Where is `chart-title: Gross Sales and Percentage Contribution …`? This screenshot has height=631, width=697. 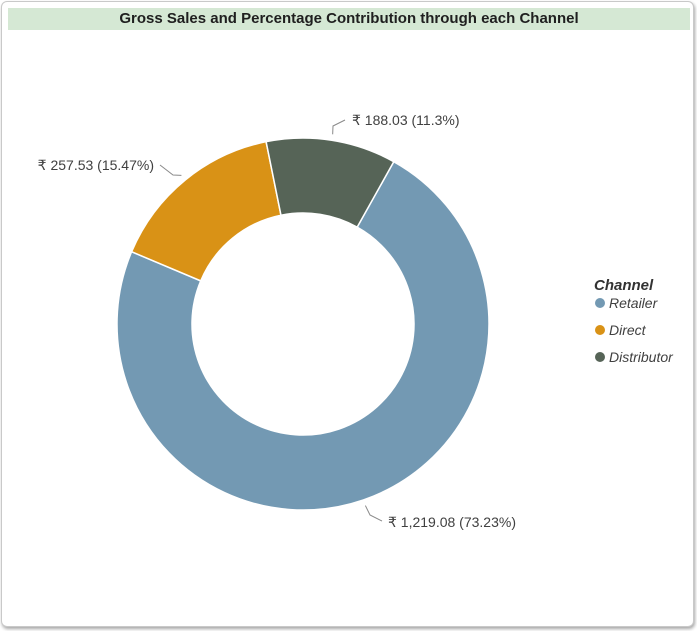 chart-title: Gross Sales and Percentage Contribution … is located at coordinates (349, 19).